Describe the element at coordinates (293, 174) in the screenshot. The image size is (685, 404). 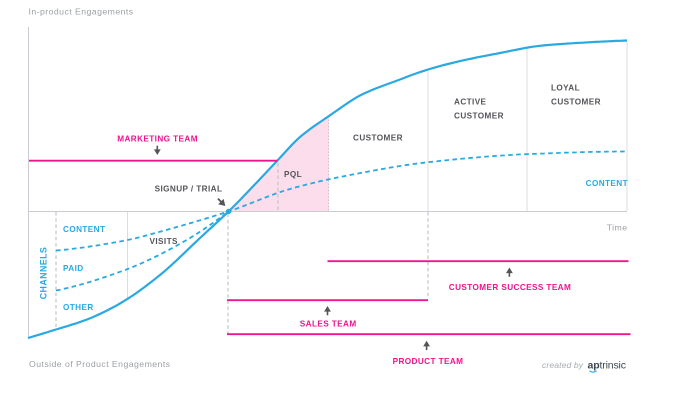
I see `svg-text: PQL` at that location.